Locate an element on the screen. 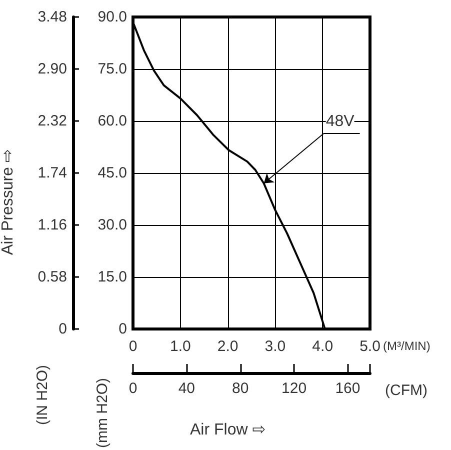 The height and width of the screenshot is (450, 451). text: Air Flow ⇨ is located at coordinates (228, 430).